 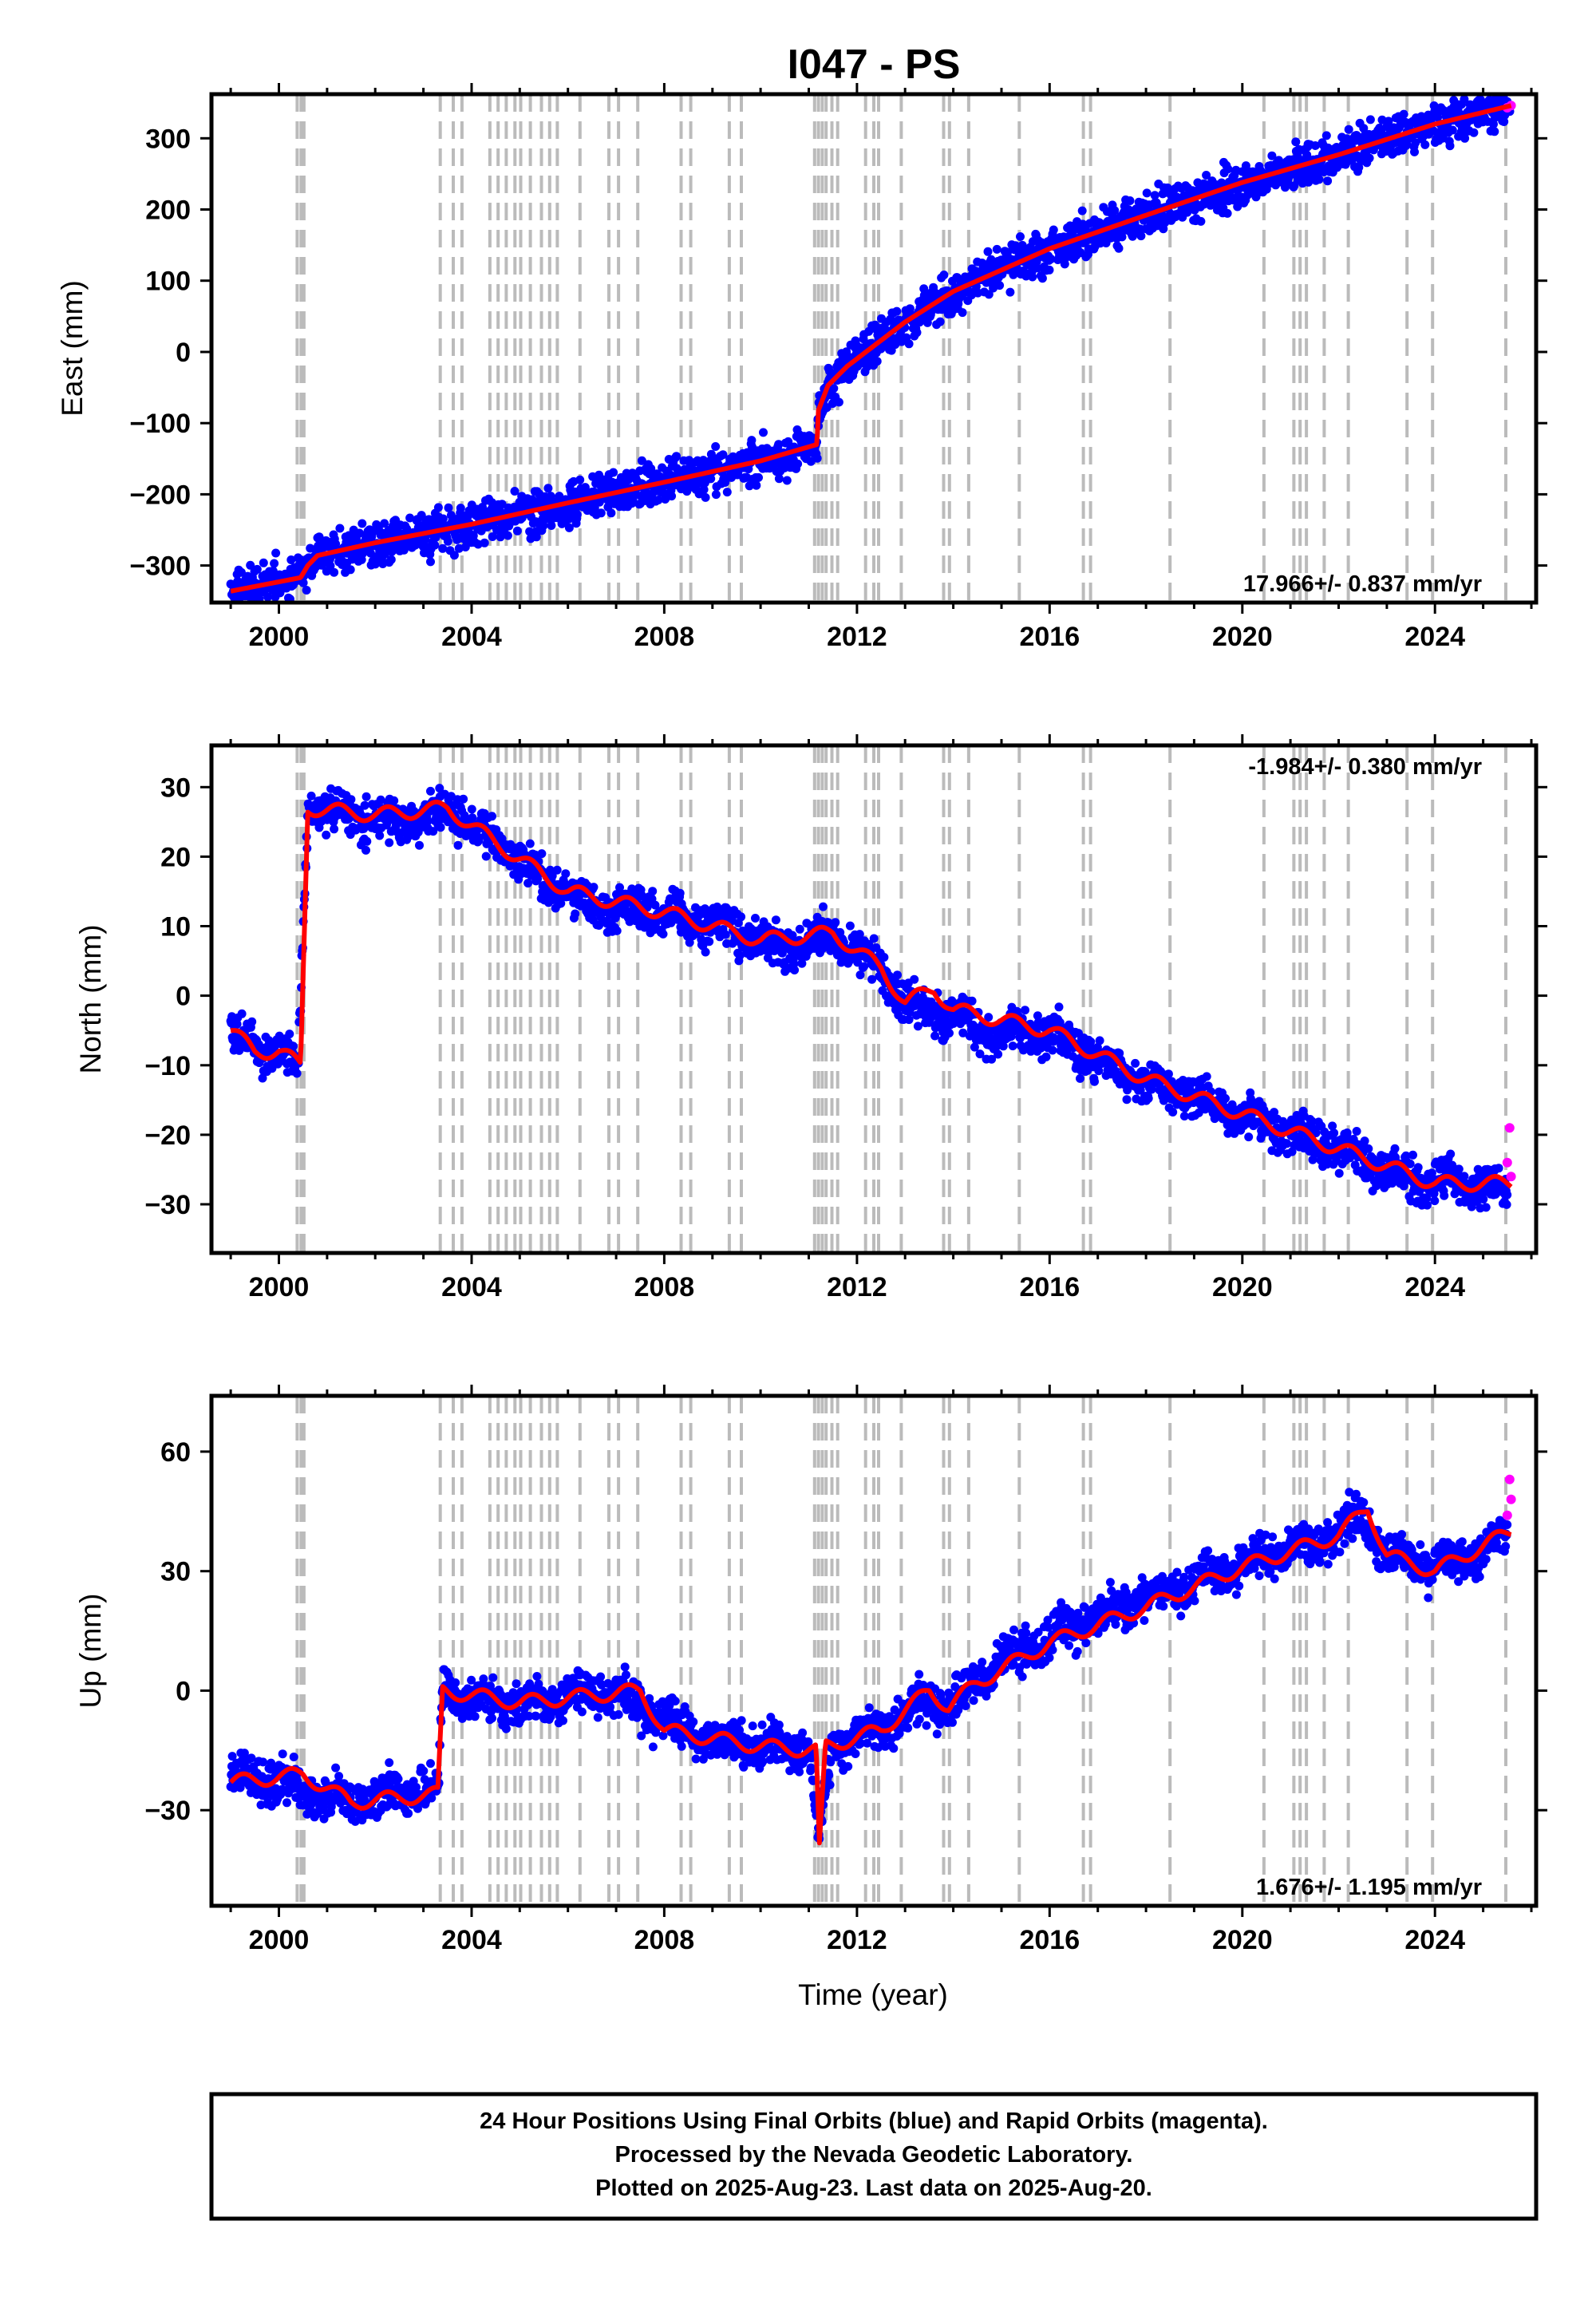 I want to click on y-tick-label: 0, so click(x=183, y=353).